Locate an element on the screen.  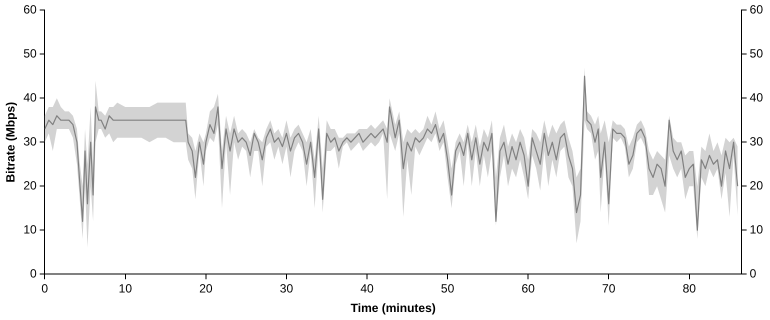
x-tick-label: 80 is located at coordinates (689, 289).